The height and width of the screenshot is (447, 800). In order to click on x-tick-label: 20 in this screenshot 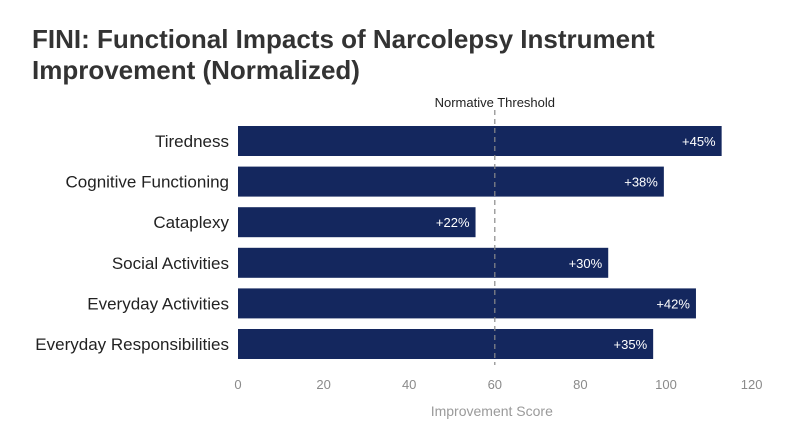, I will do `click(323, 384)`.